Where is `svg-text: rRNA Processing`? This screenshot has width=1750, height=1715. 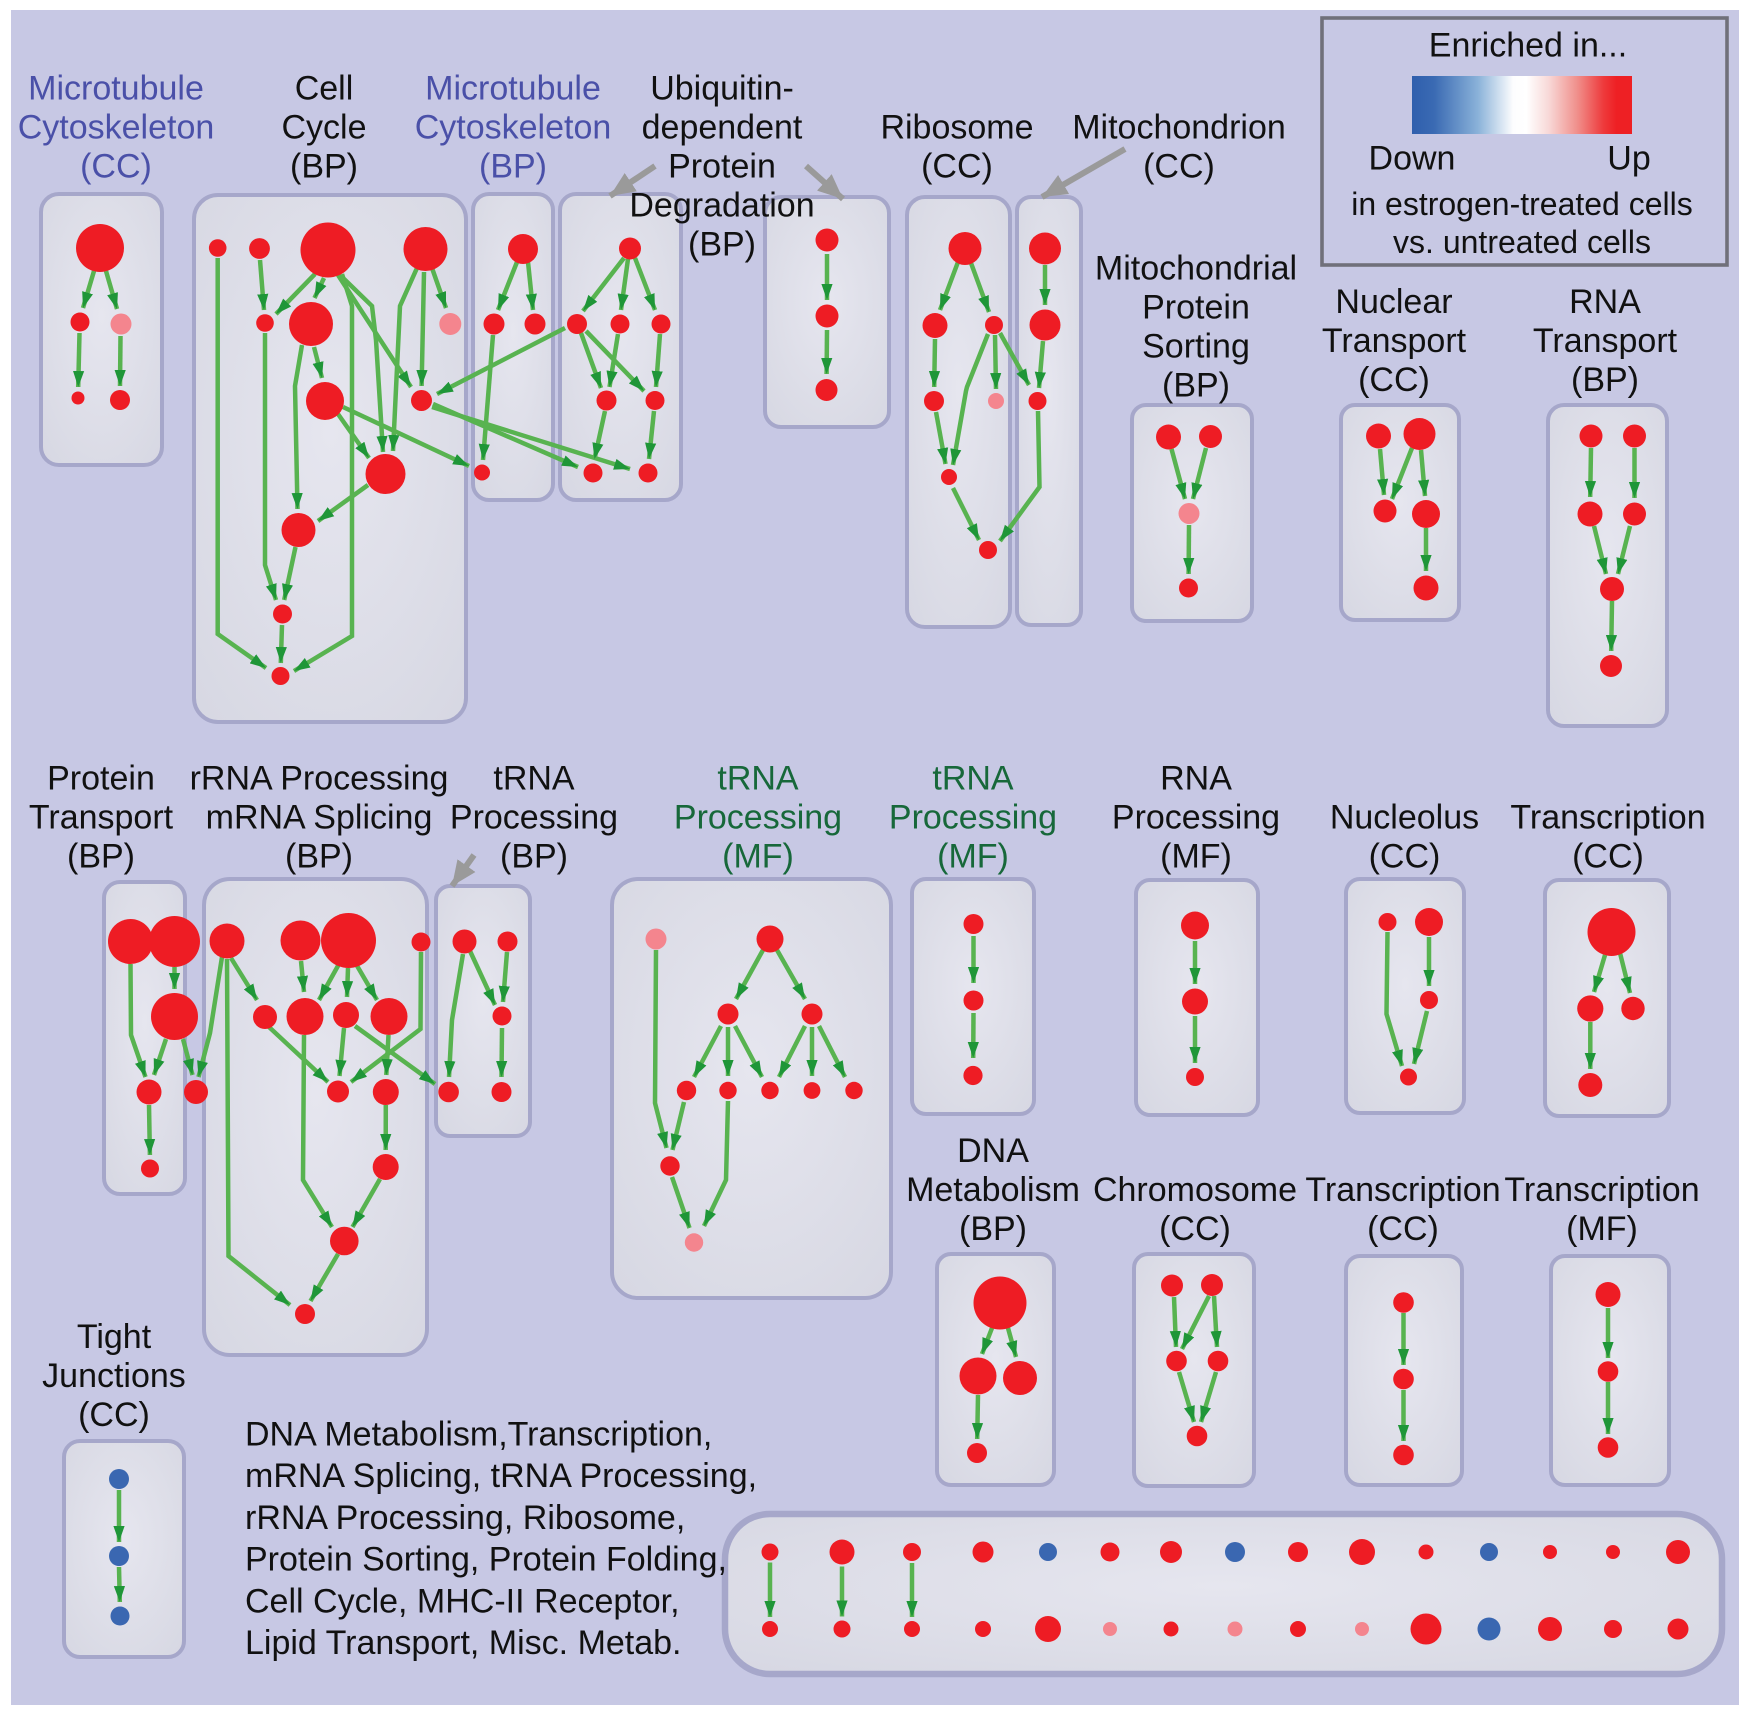 svg-text: rRNA Processing is located at coordinates (319, 779).